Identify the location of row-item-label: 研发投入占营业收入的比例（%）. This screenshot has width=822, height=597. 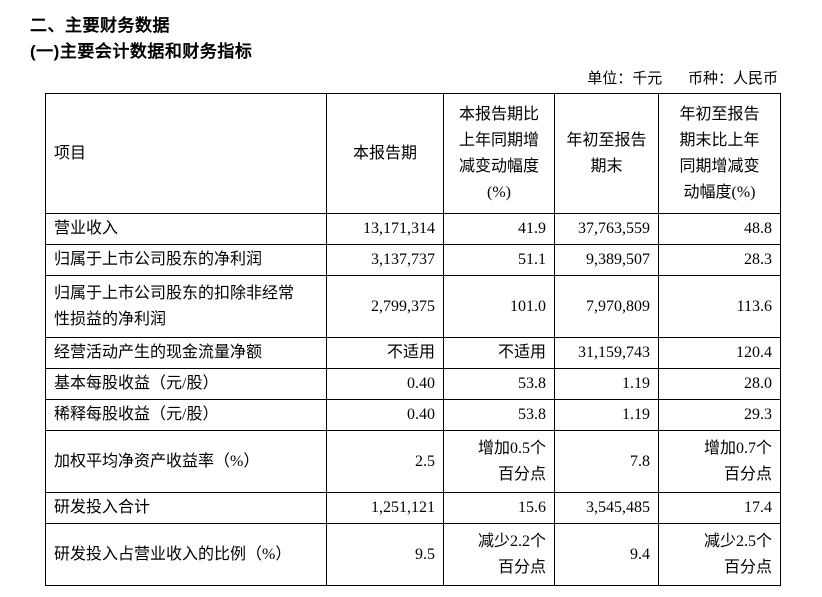
(186, 554).